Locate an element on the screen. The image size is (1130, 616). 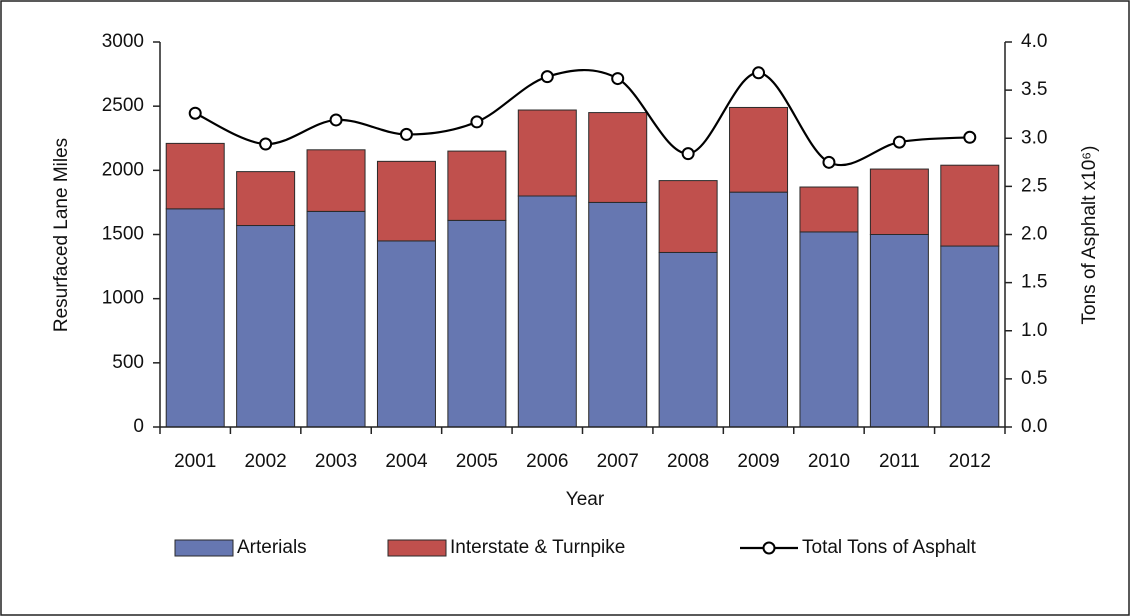
x-tick-label: 2002 is located at coordinates (265, 461).